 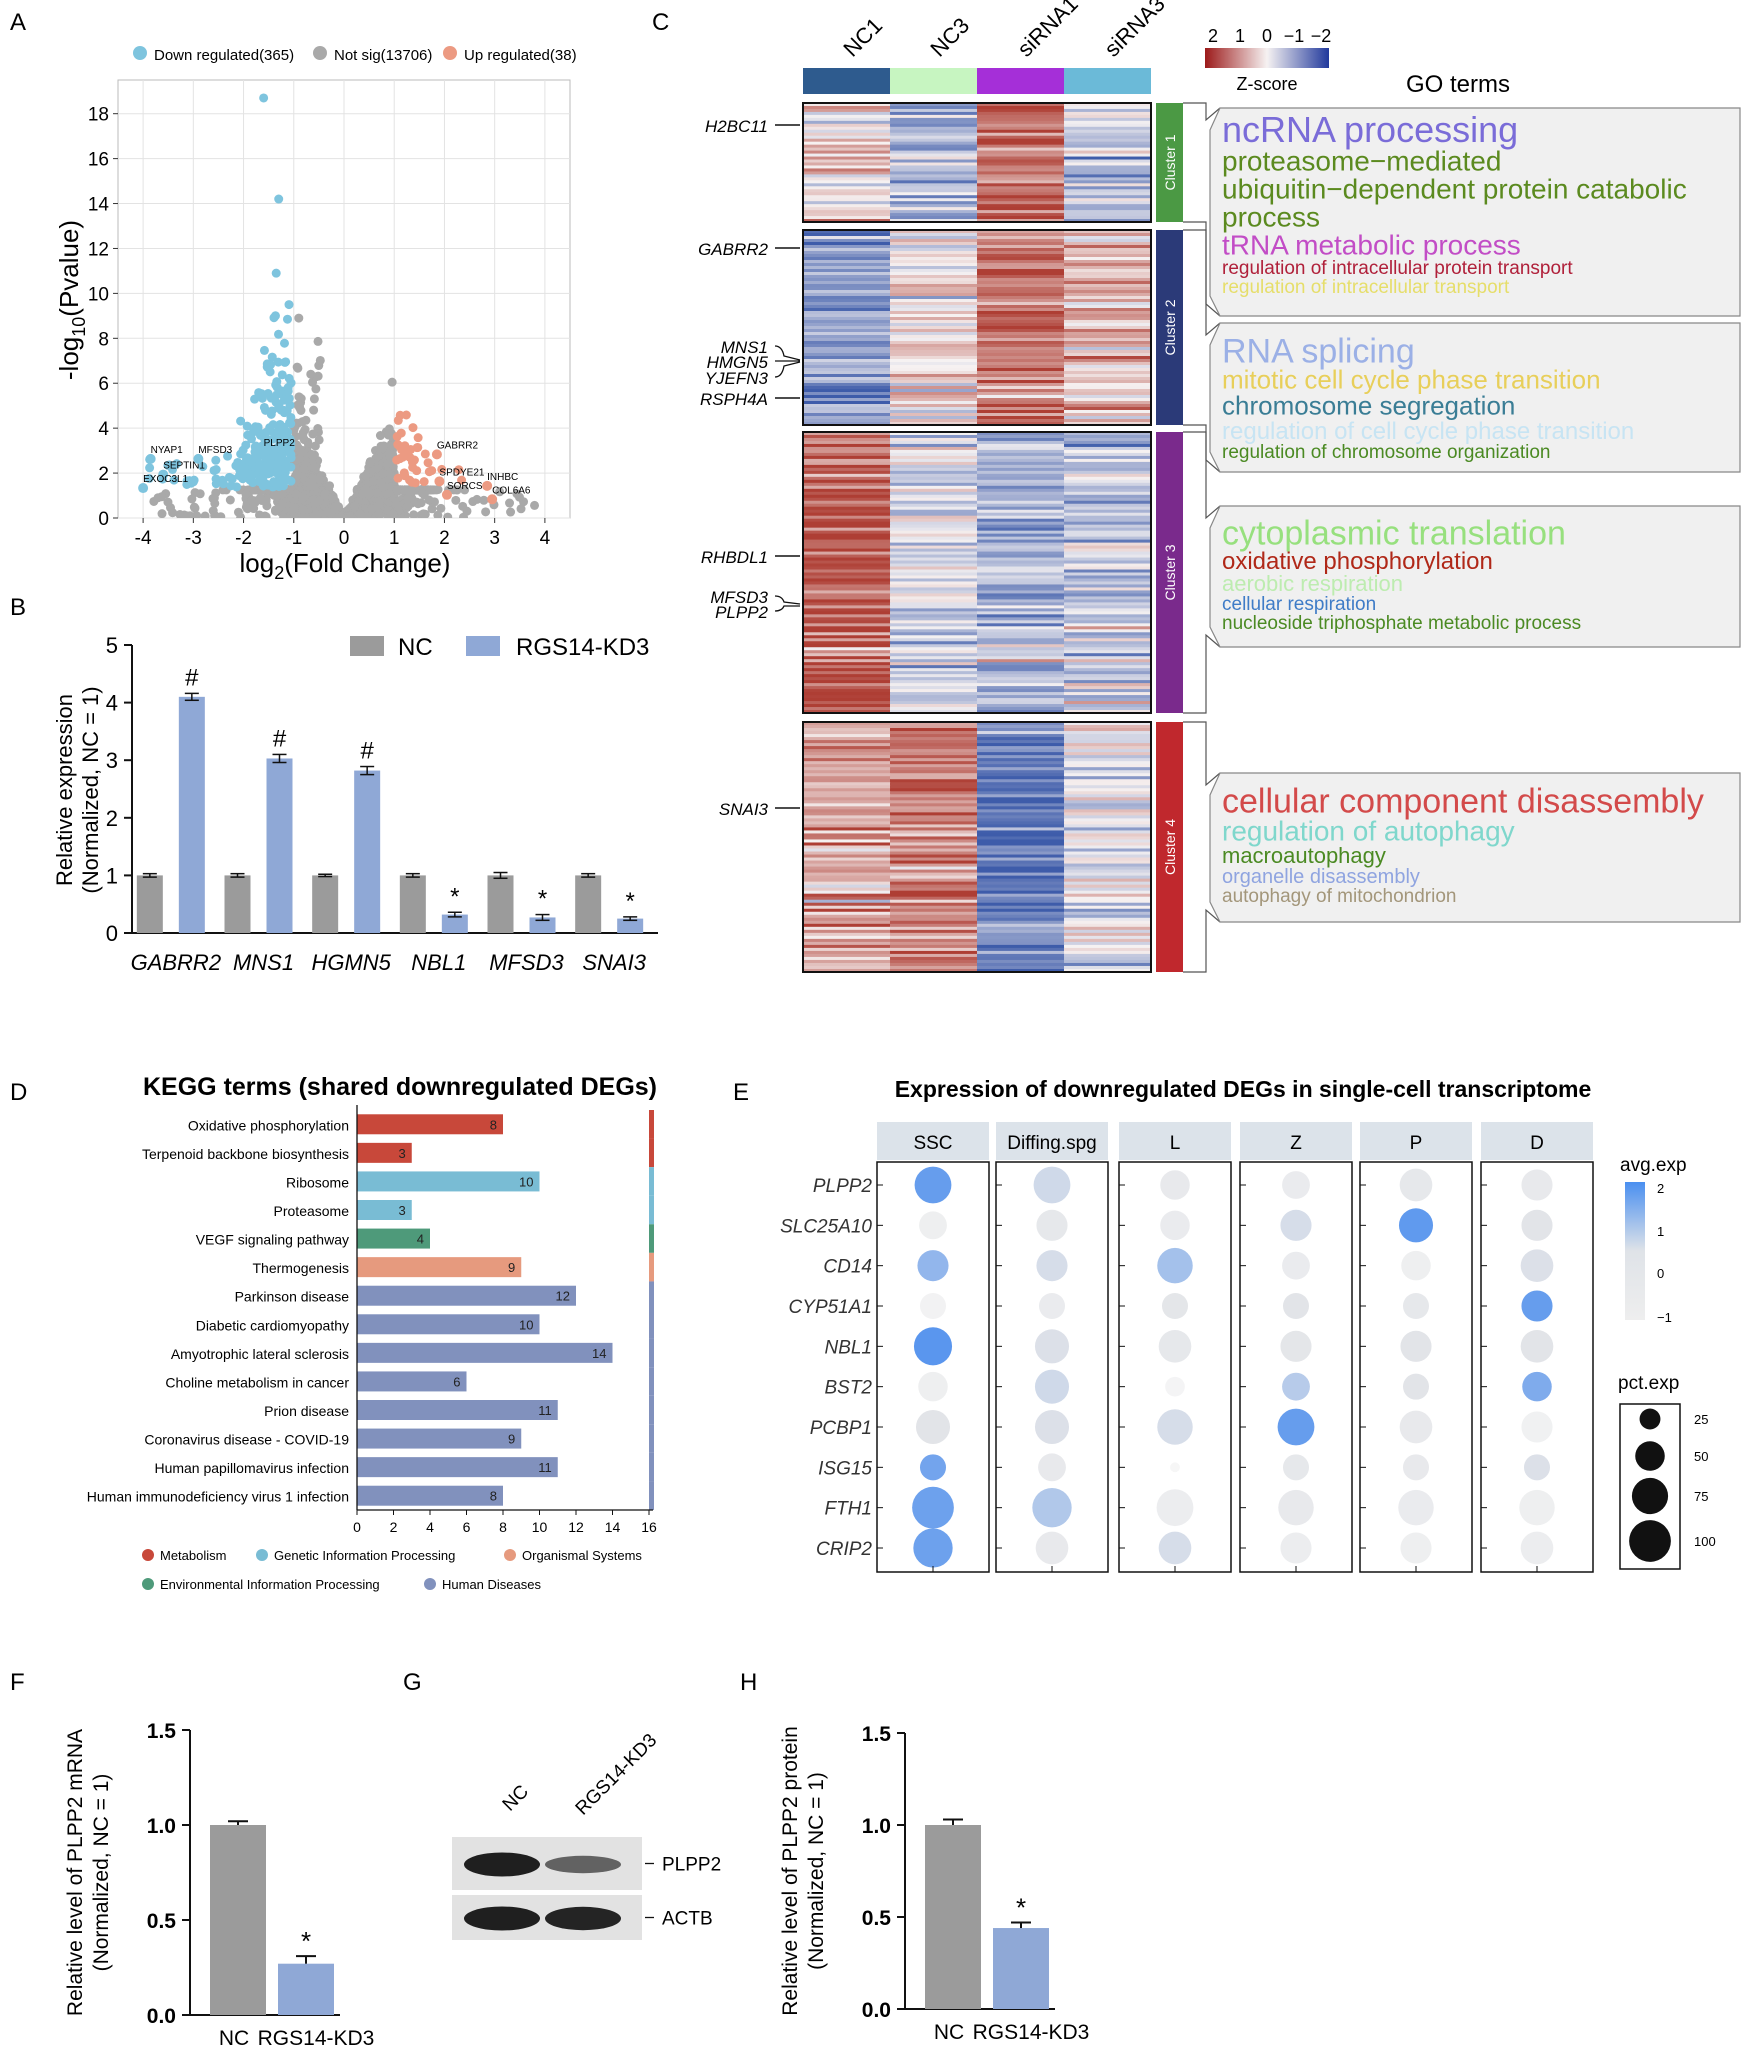 I want to click on bar-nc-nbl1, so click(x=412, y=904).